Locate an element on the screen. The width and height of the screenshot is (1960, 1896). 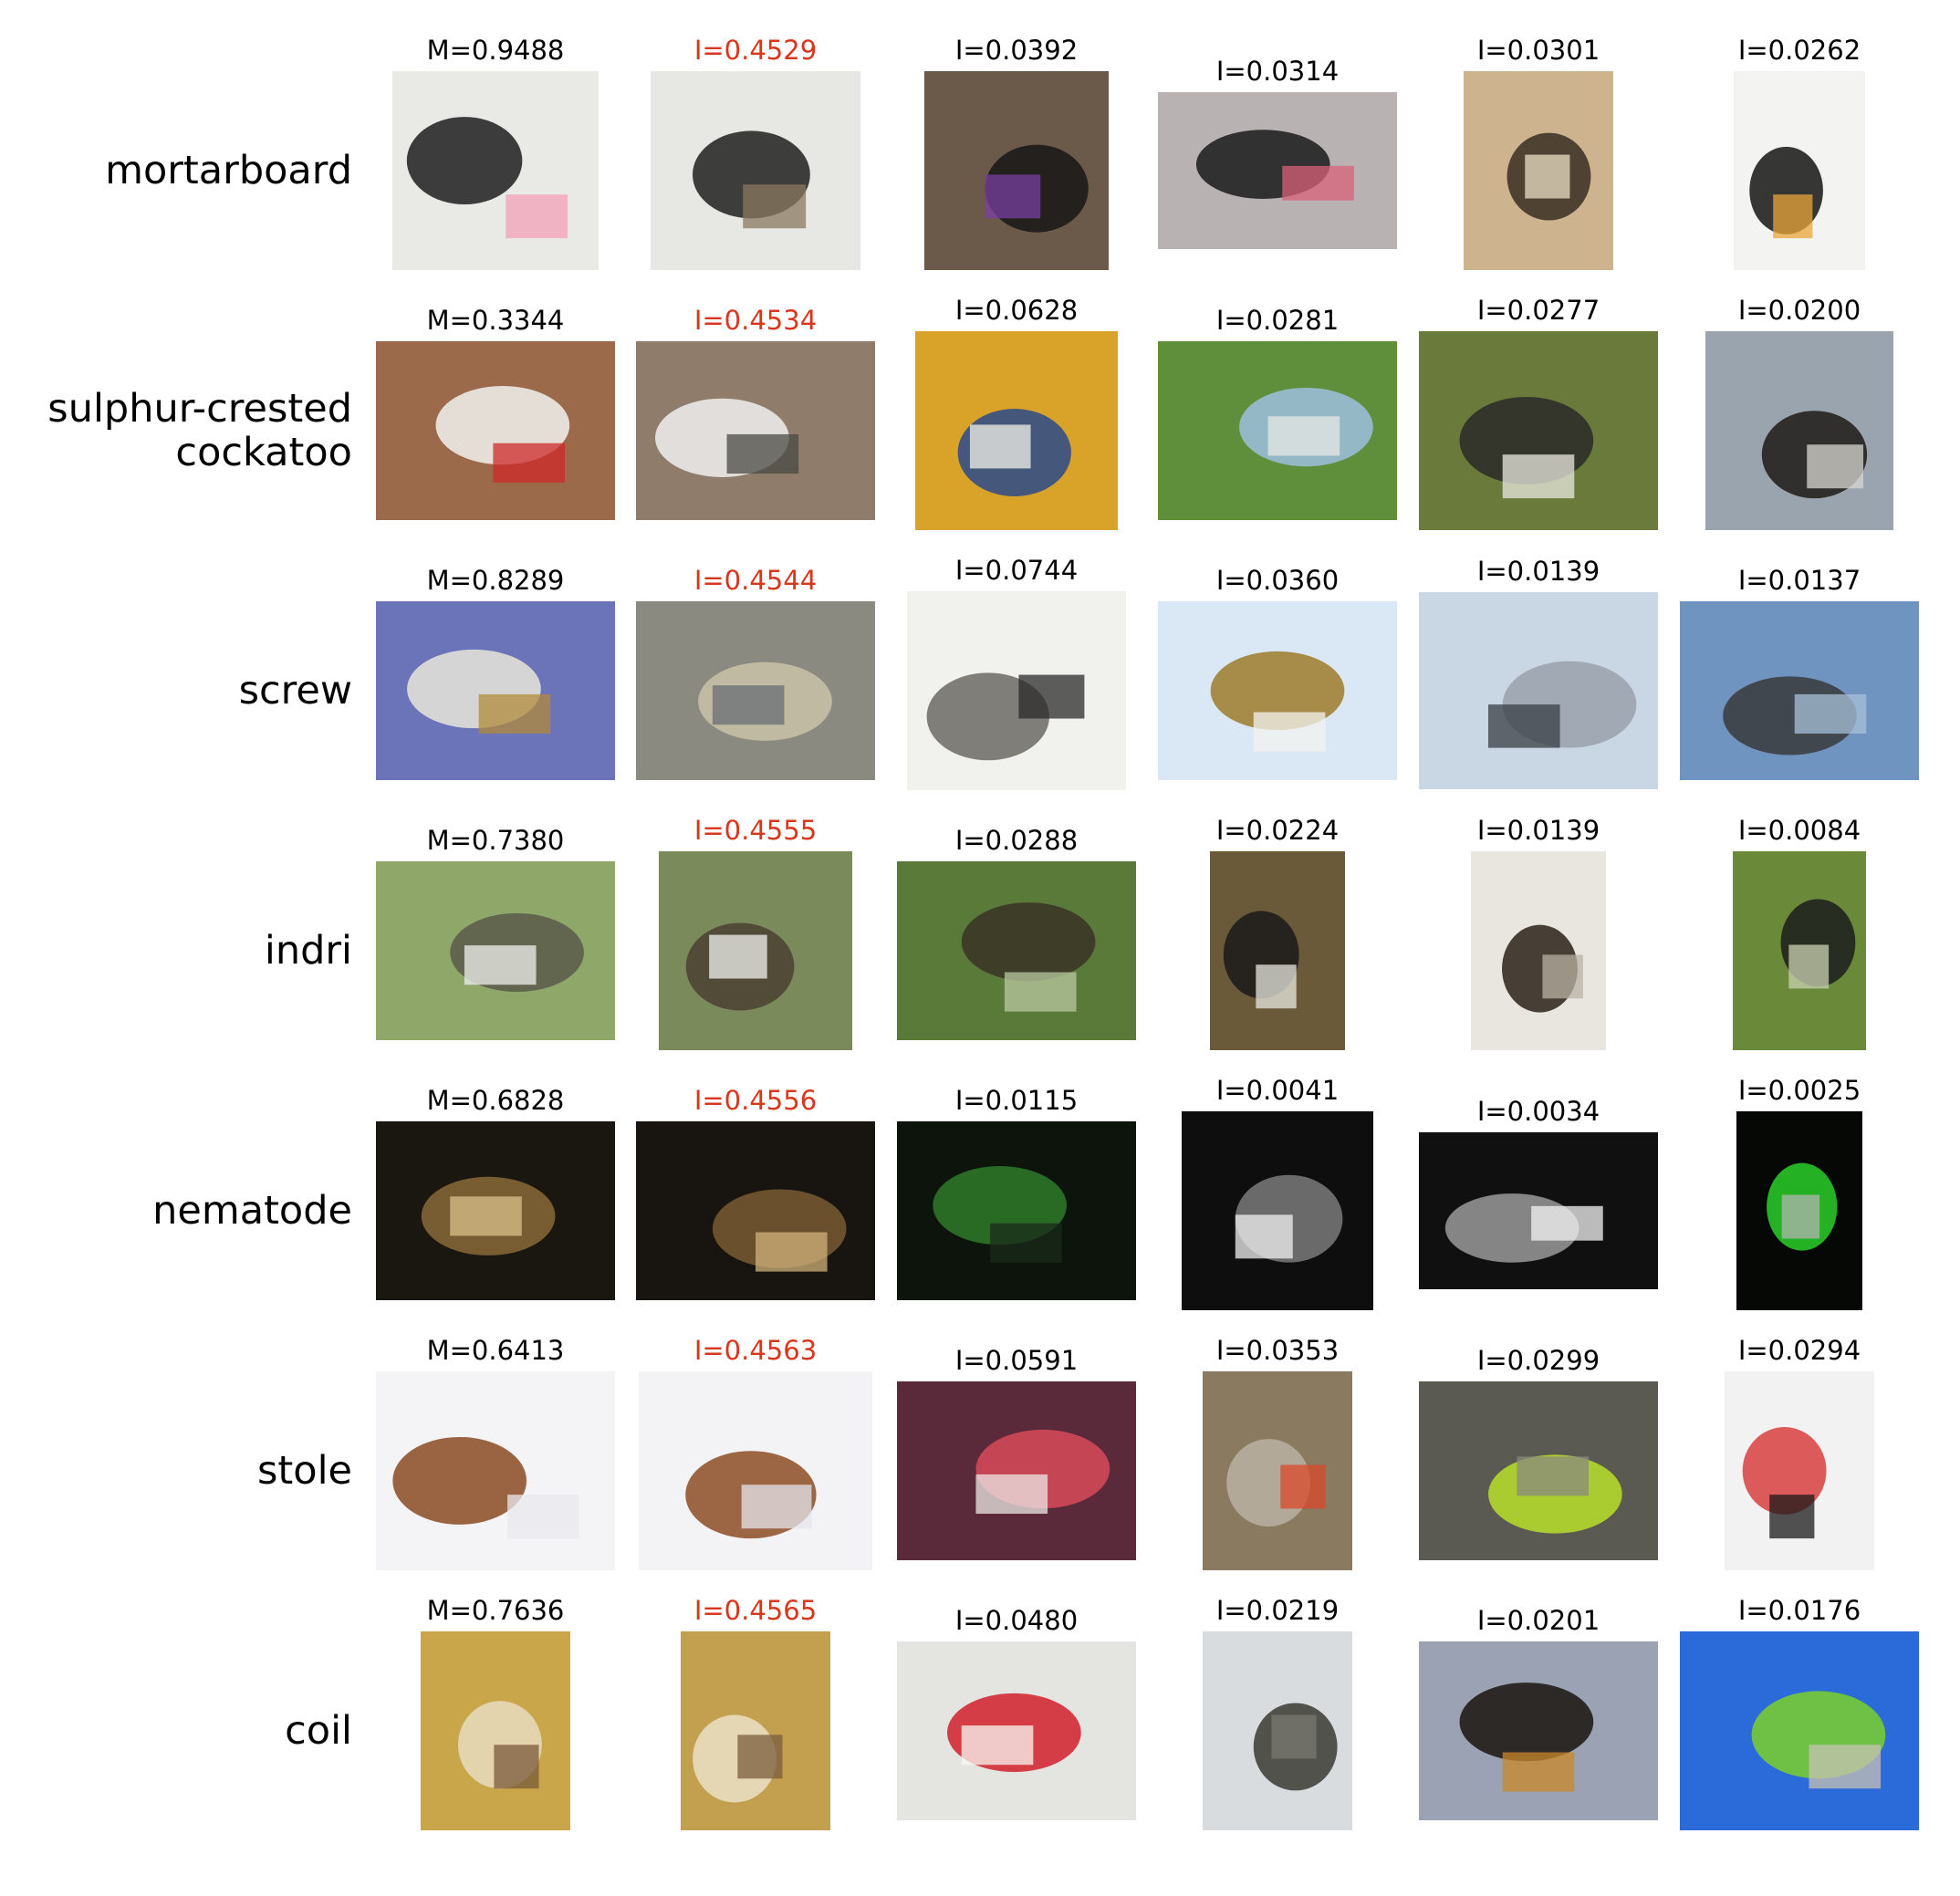
score-label: I=0.0281 is located at coordinates (1278, 320).